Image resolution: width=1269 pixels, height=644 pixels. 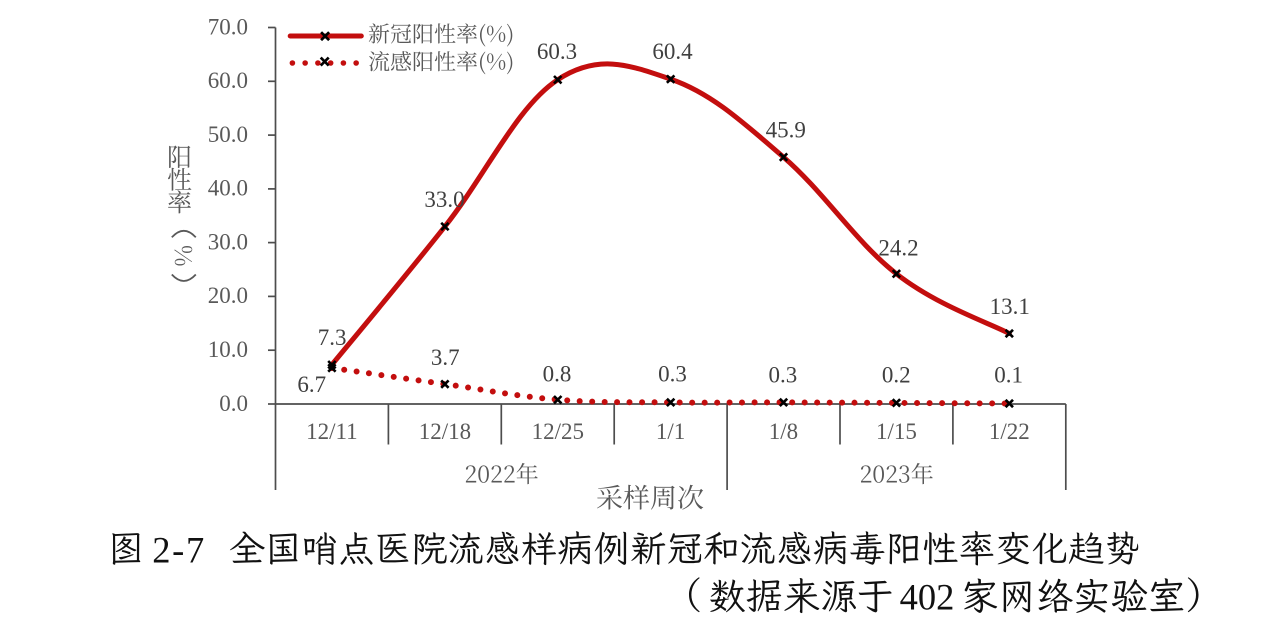 What do you see at coordinates (783, 431) in the screenshot?
I see `svg-text: 1/8` at bounding box center [783, 431].